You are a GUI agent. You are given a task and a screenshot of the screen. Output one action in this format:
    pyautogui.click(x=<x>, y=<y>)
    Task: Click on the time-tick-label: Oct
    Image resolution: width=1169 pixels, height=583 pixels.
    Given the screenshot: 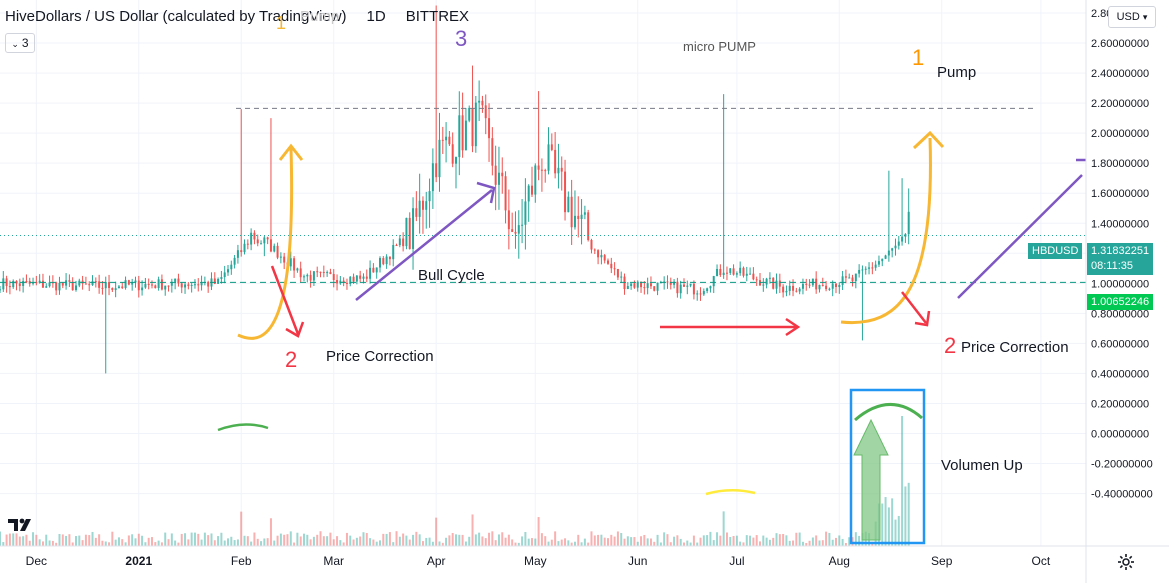 What is the action you would take?
    pyautogui.click(x=1041, y=561)
    